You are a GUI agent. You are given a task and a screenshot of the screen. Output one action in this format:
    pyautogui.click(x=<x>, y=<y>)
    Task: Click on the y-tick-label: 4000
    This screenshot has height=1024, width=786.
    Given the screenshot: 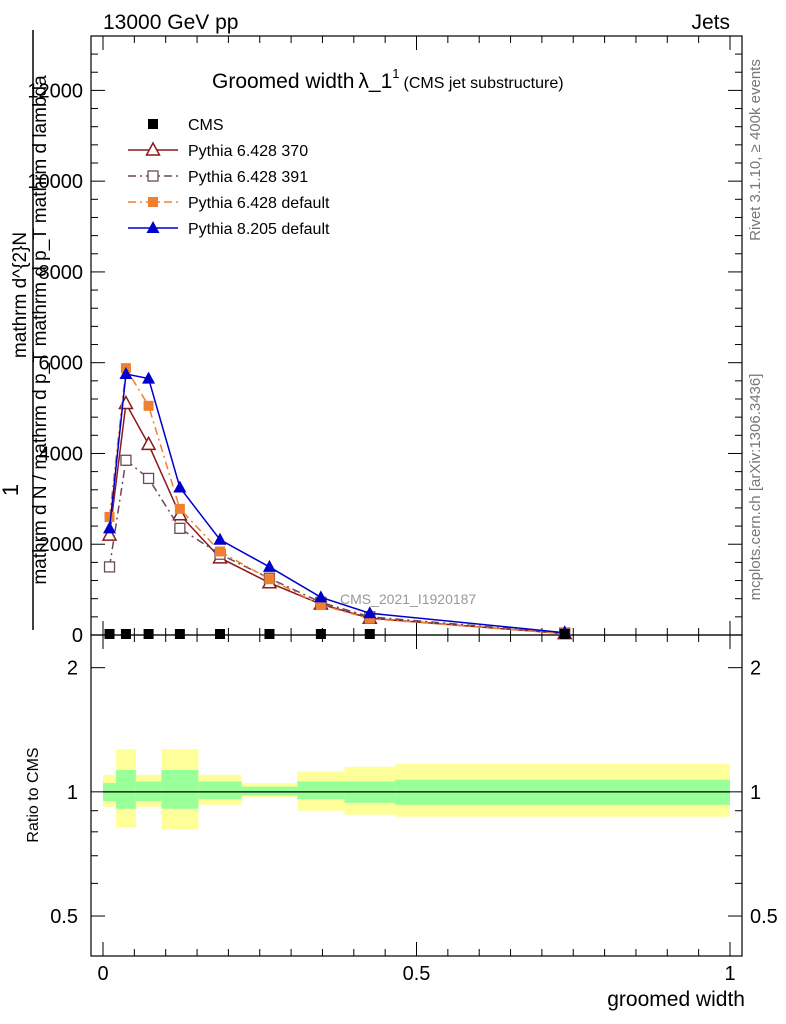 What is the action you would take?
    pyautogui.click(x=61, y=454)
    